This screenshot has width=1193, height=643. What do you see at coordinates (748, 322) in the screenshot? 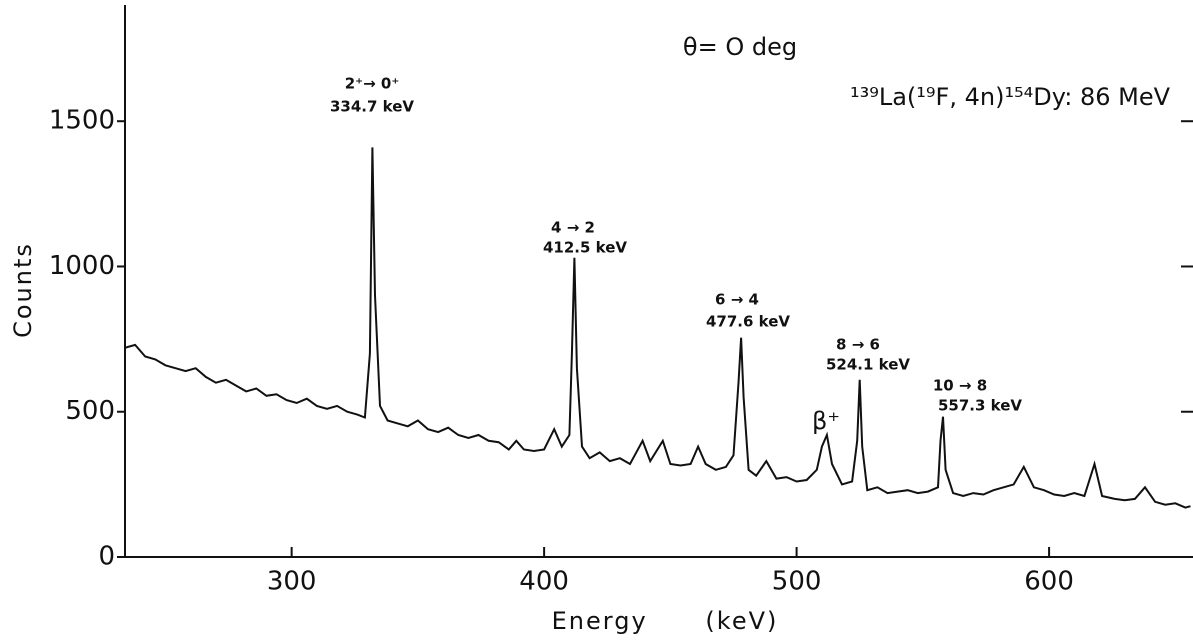
I see `annotation: 477.6 keV` at bounding box center [748, 322].